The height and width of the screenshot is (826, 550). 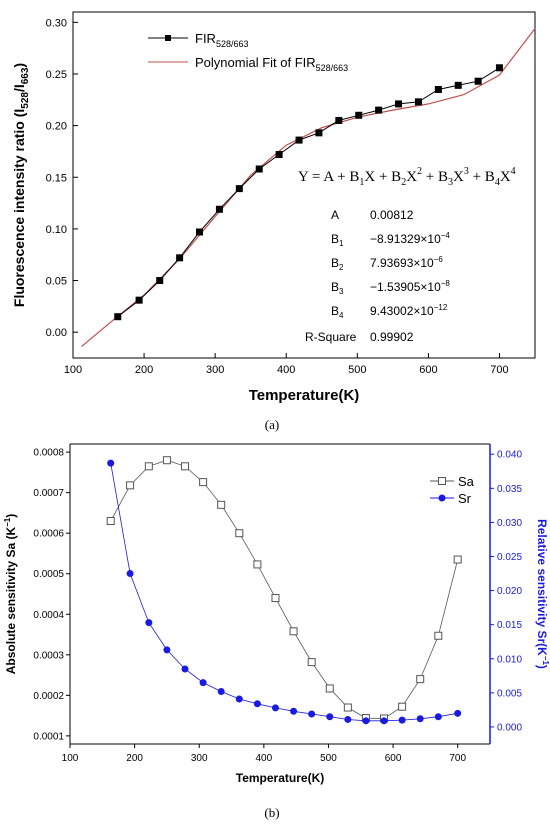 What do you see at coordinates (134, 758) in the screenshot?
I see `x-tick-label: 200` at bounding box center [134, 758].